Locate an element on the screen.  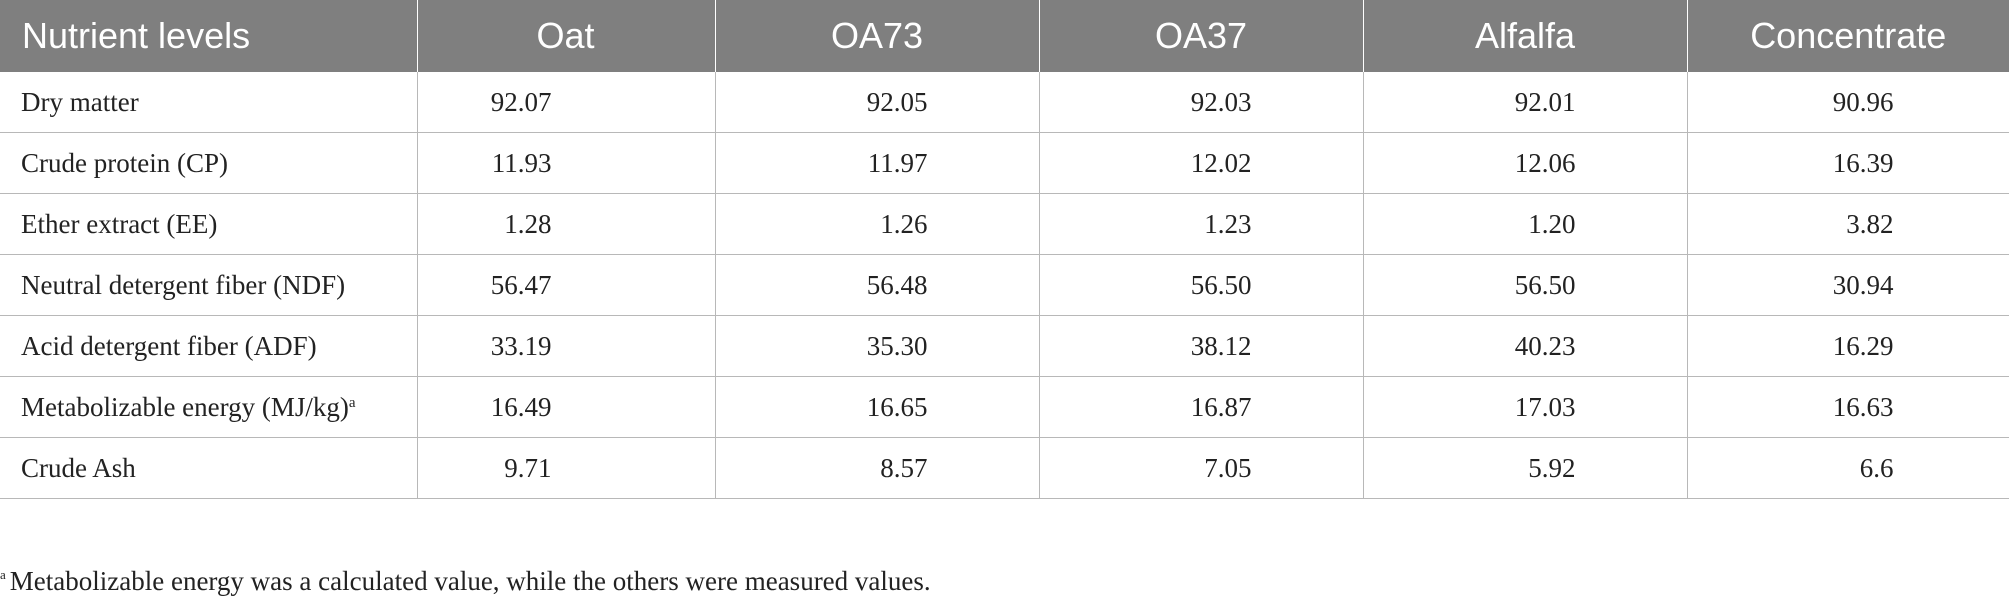
cell-oat: 16.49 is located at coordinates (566, 407).